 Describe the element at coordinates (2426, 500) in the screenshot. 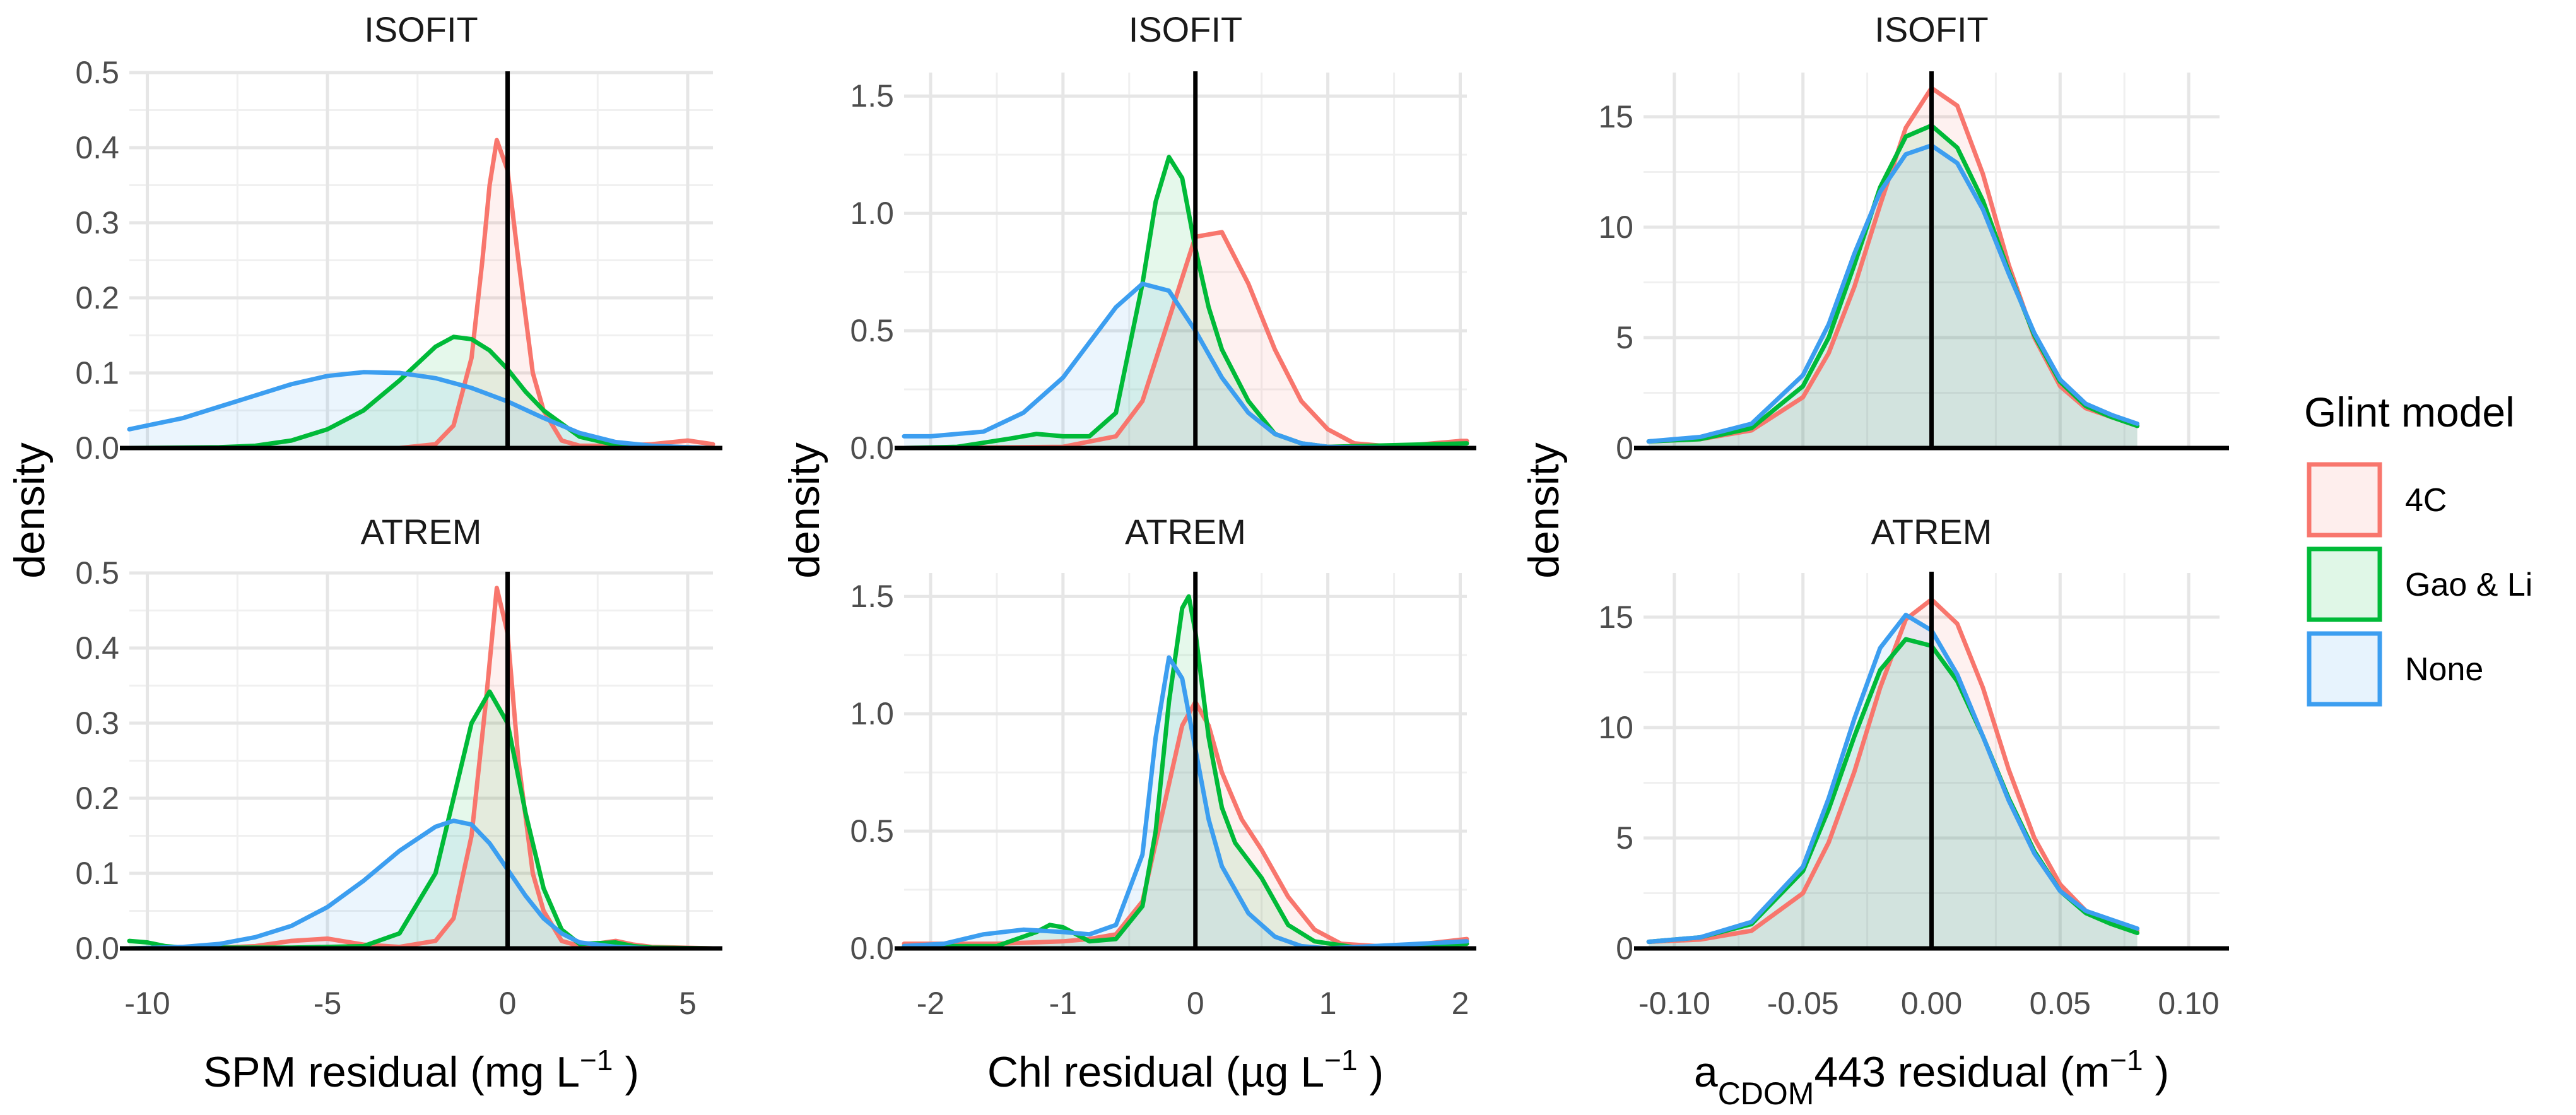

I see `legend-label: 4C` at that location.